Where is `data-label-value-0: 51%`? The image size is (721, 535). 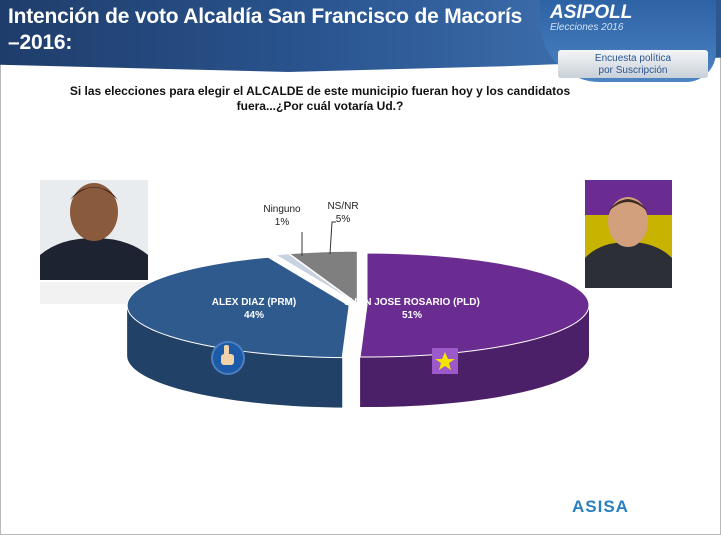
data-label-value-0: 51% is located at coordinates (412, 315).